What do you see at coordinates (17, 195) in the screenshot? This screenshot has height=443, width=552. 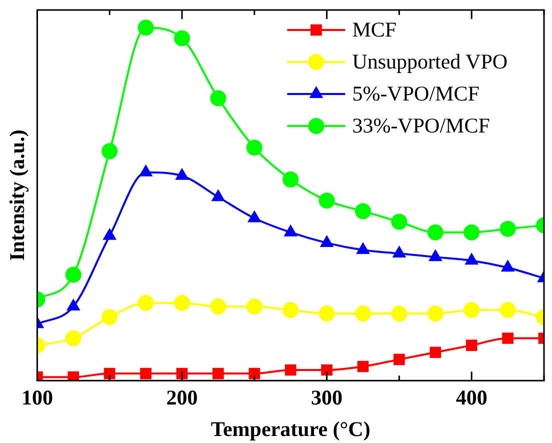 I see `y-axis-title: Intensity (a.u.)` at bounding box center [17, 195].